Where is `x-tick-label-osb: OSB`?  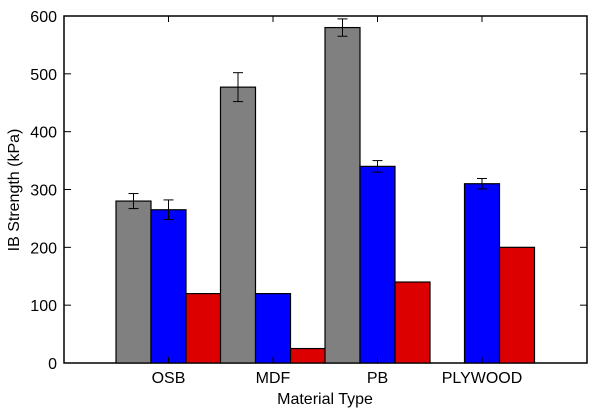
x-tick-label-osb: OSB is located at coordinates (169, 378).